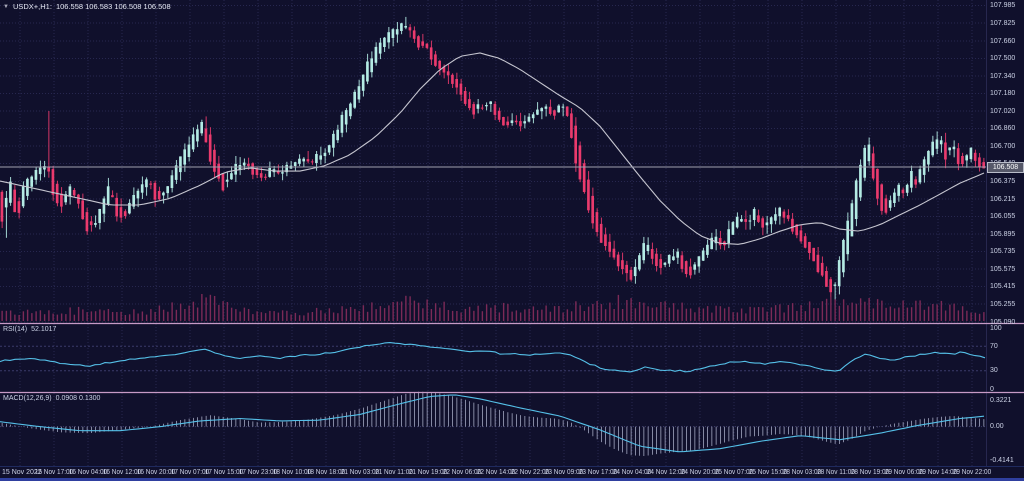 The width and height of the screenshot is (1024, 481). What do you see at coordinates (1003, 269) in the screenshot?
I see `price-axis-label: 105.575` at bounding box center [1003, 269].